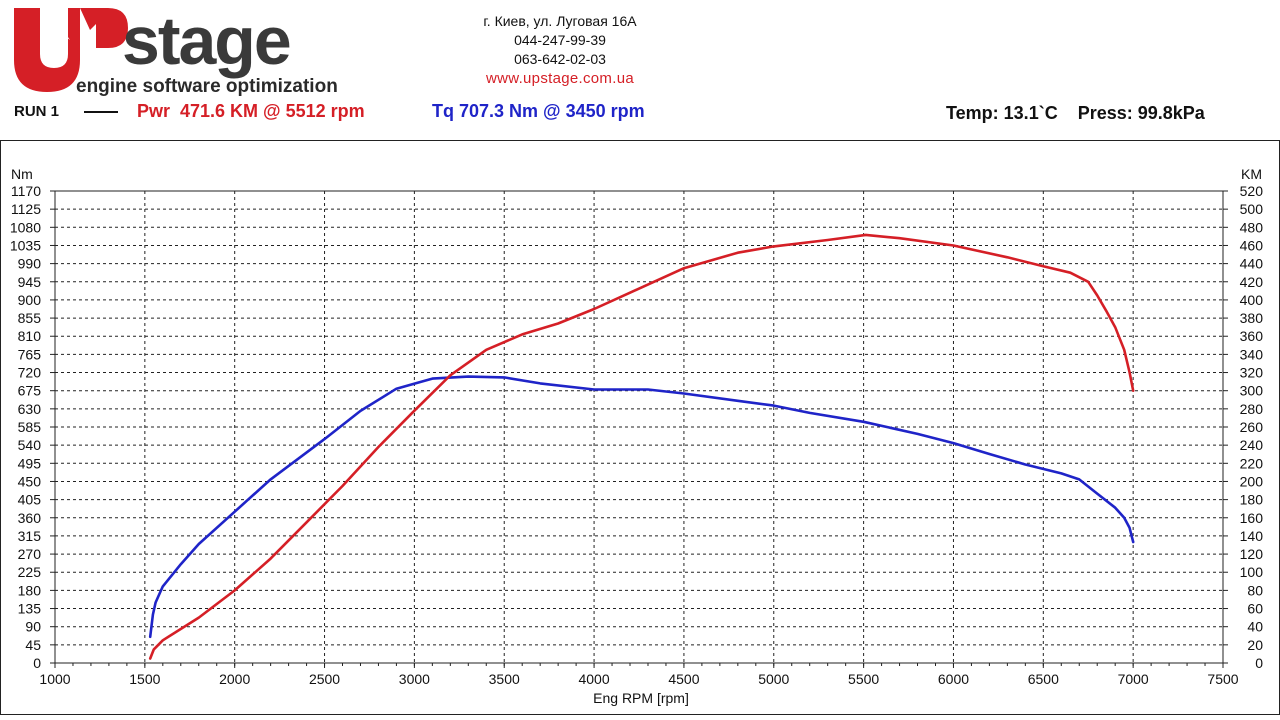 This screenshot has width=1280, height=720. I want to click on run-label: RUN 1, so click(36, 111).